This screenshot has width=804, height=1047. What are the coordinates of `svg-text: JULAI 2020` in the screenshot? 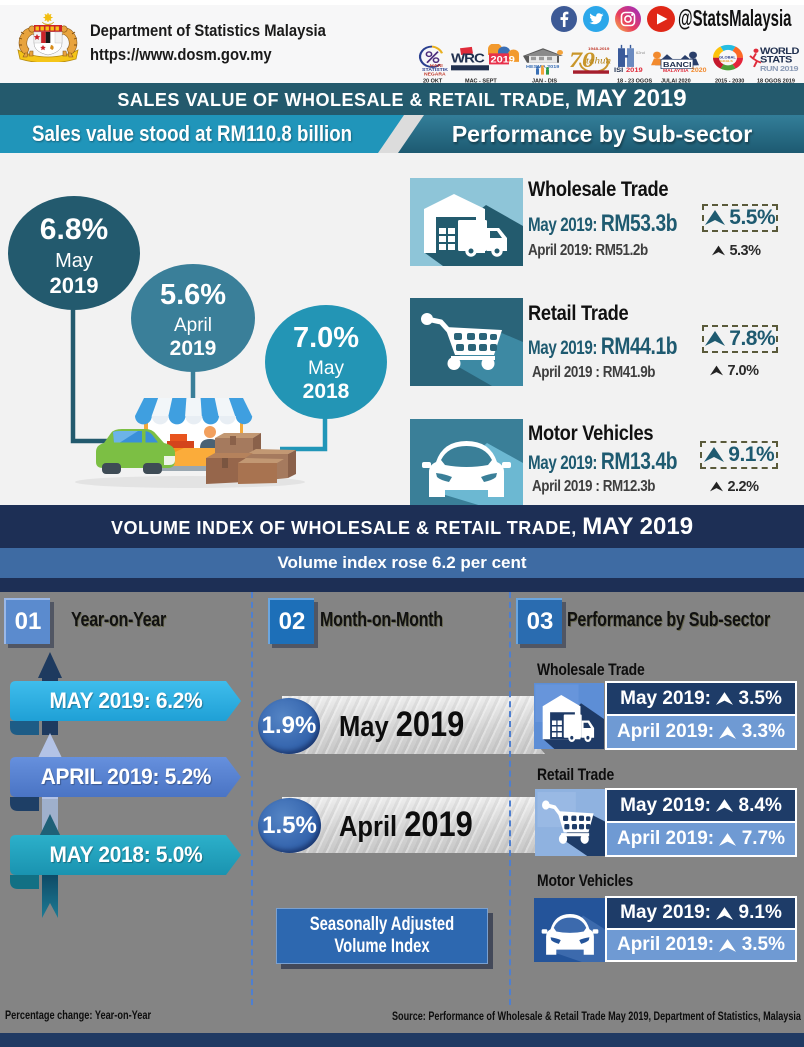 It's located at (676, 82).